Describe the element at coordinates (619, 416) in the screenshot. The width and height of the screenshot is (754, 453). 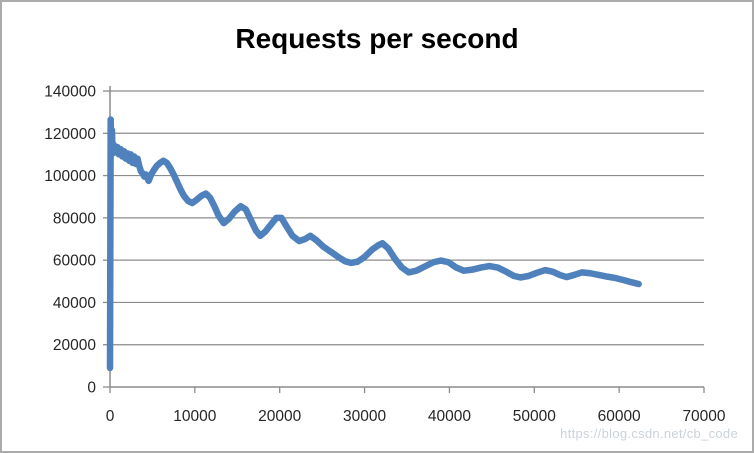
I see `x-tick-label: 60000` at that location.